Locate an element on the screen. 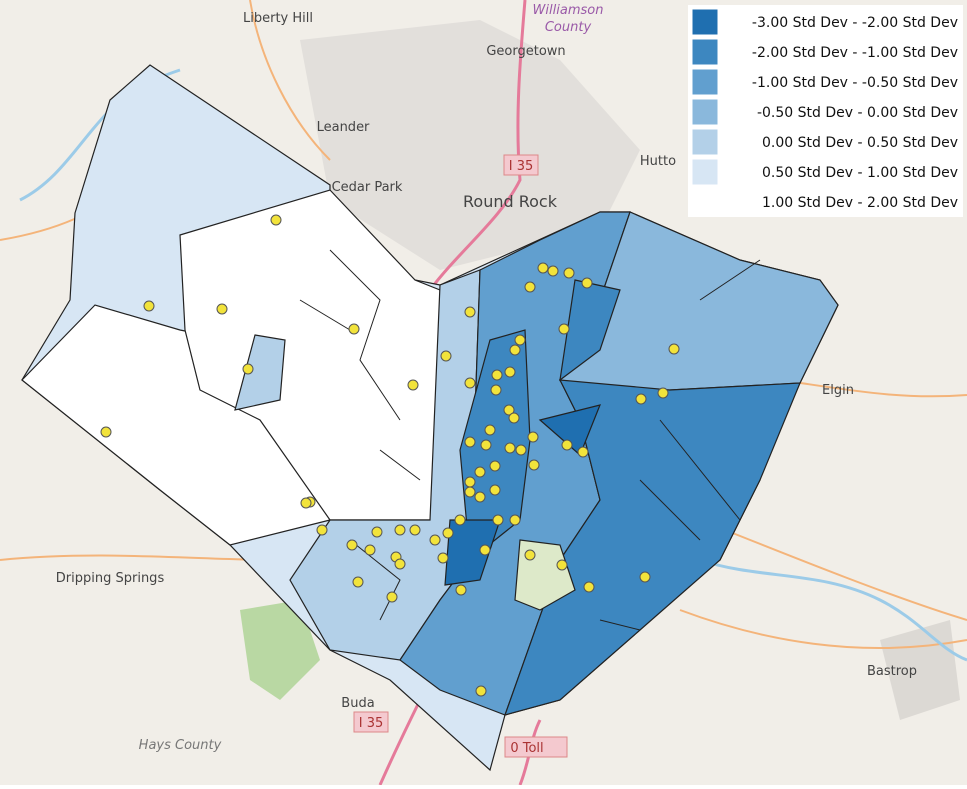  place-label: Dripping Springs is located at coordinates (110, 578).